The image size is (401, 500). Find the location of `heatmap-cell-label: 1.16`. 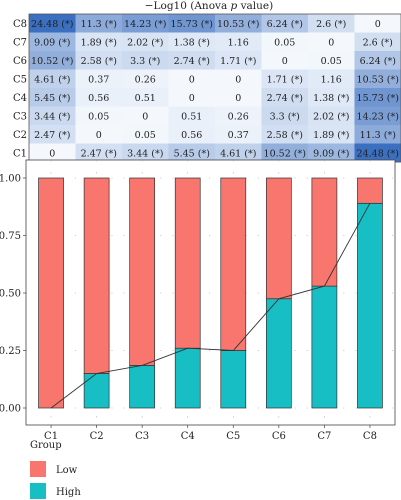

heatmap-cell-label: 1.16 is located at coordinates (238, 42).